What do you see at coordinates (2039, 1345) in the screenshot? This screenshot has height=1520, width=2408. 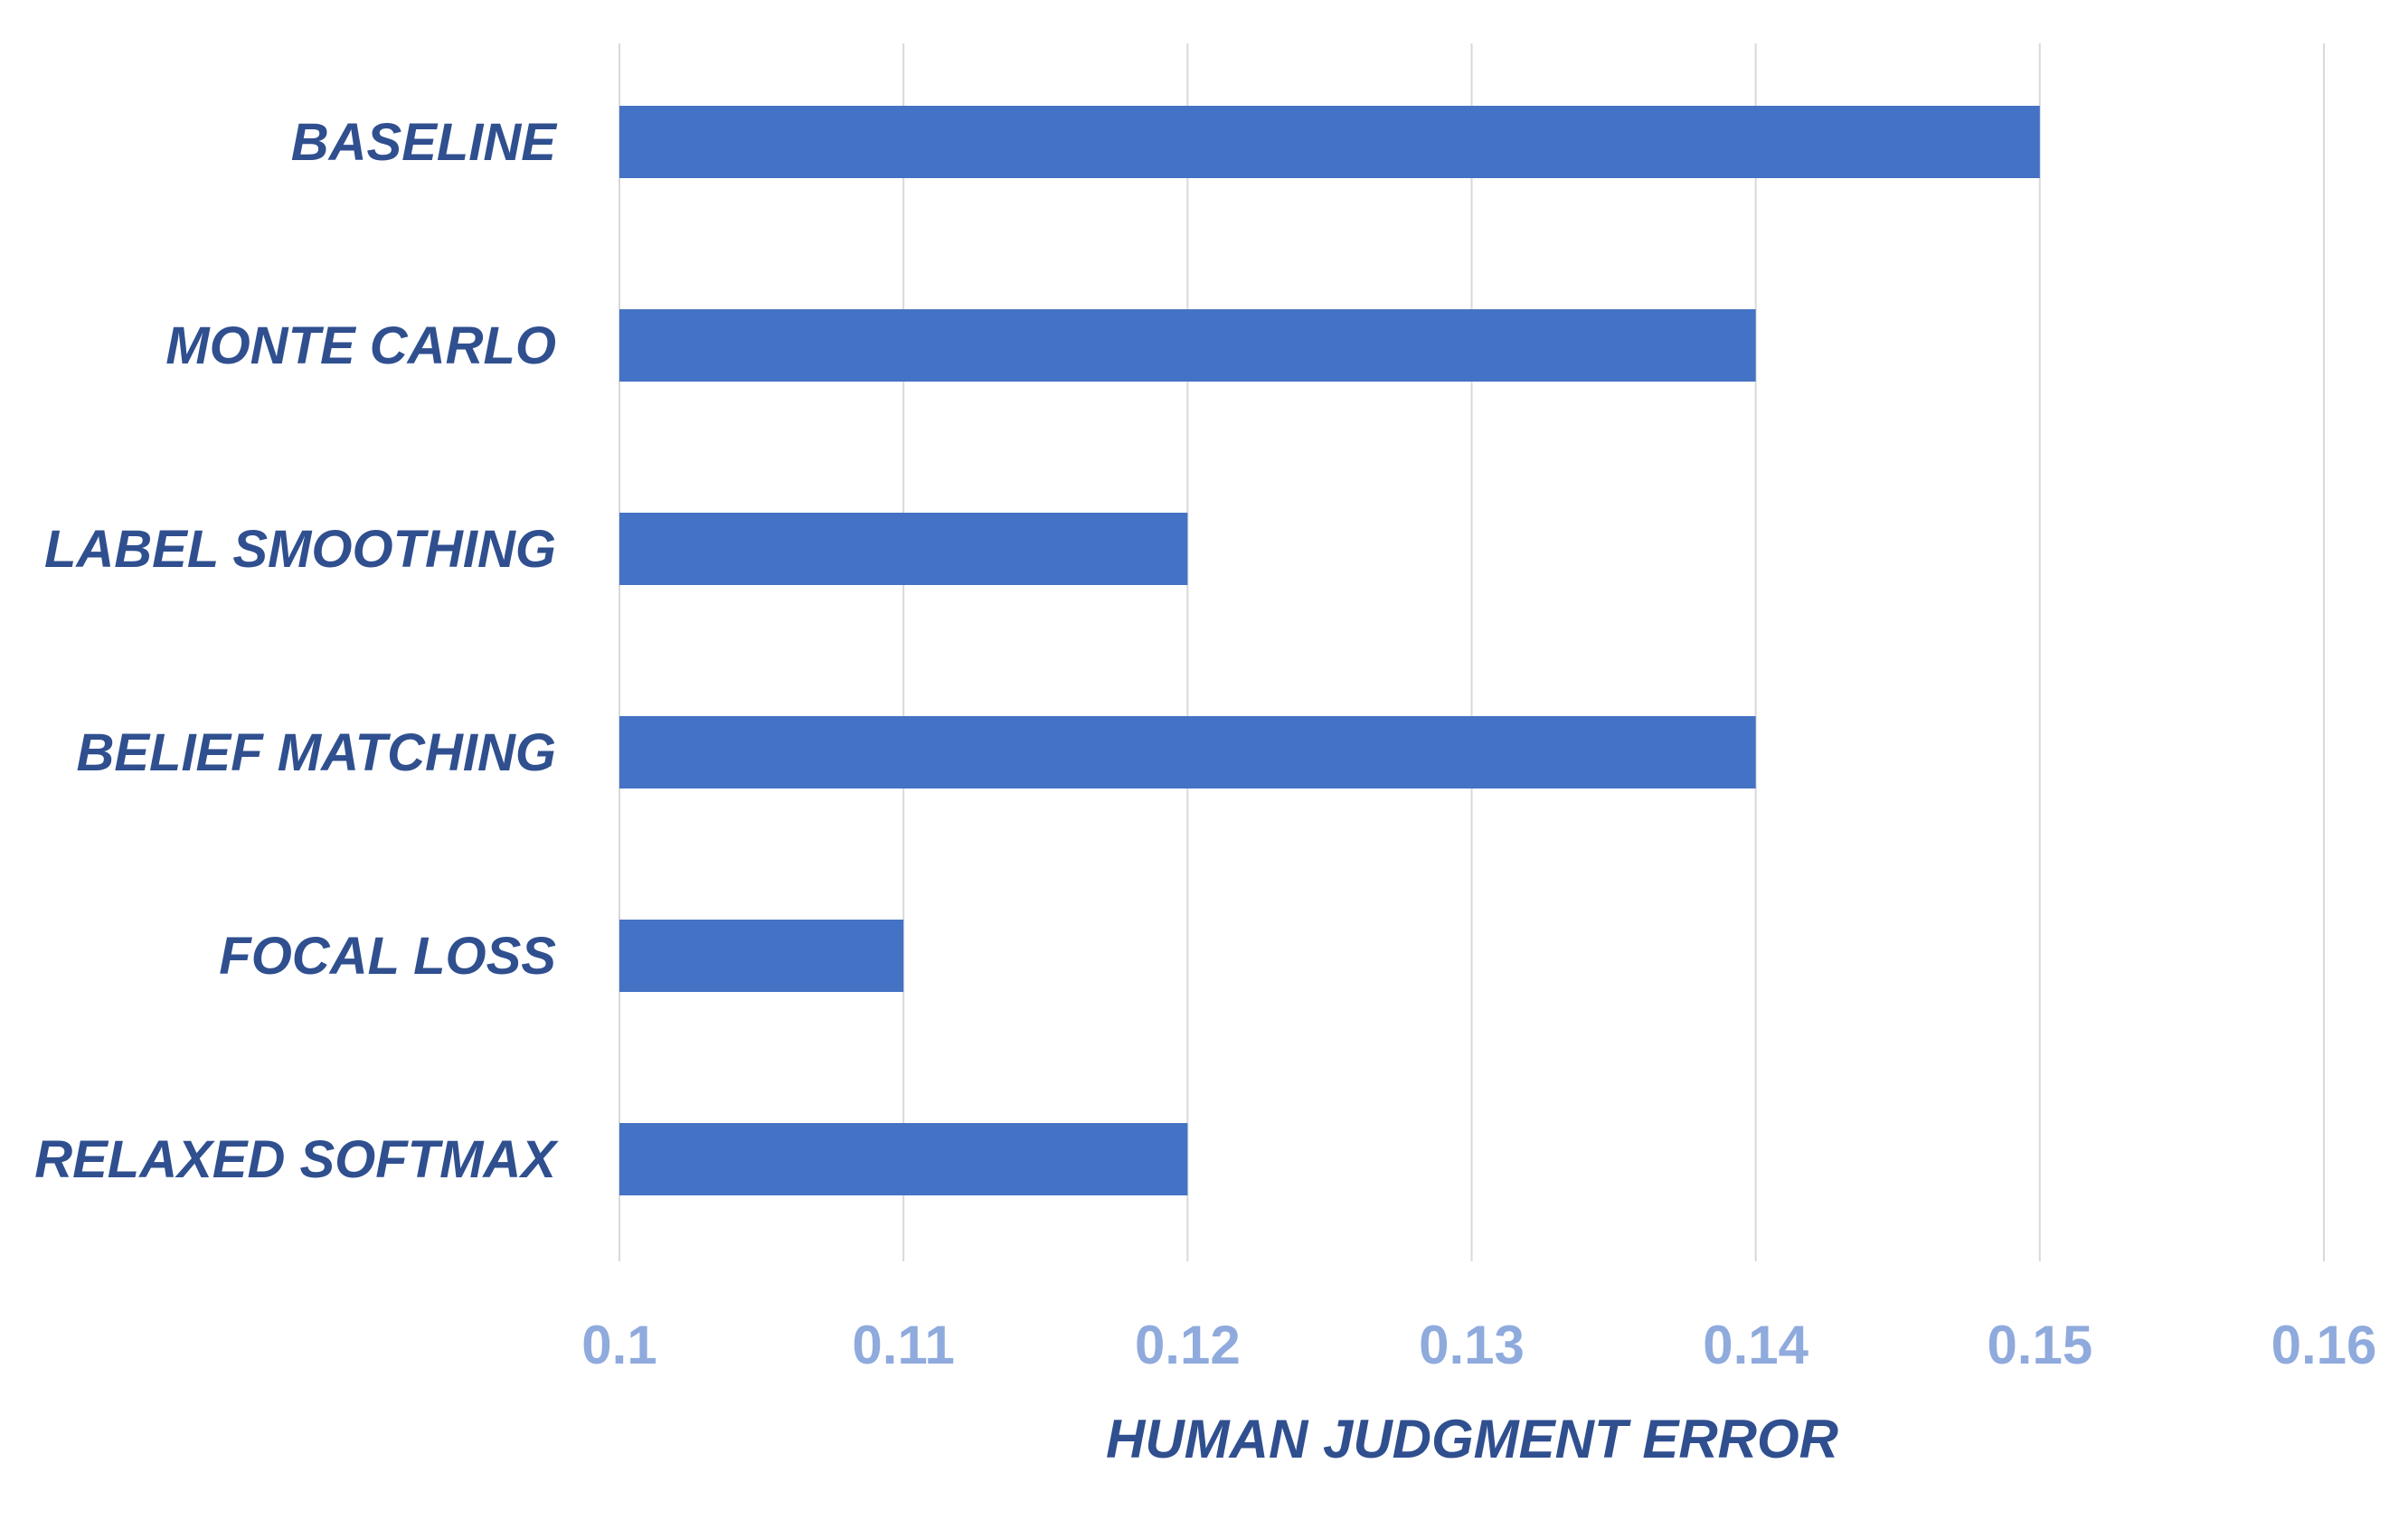 I see `x-tick-label: 0.15` at bounding box center [2039, 1345].